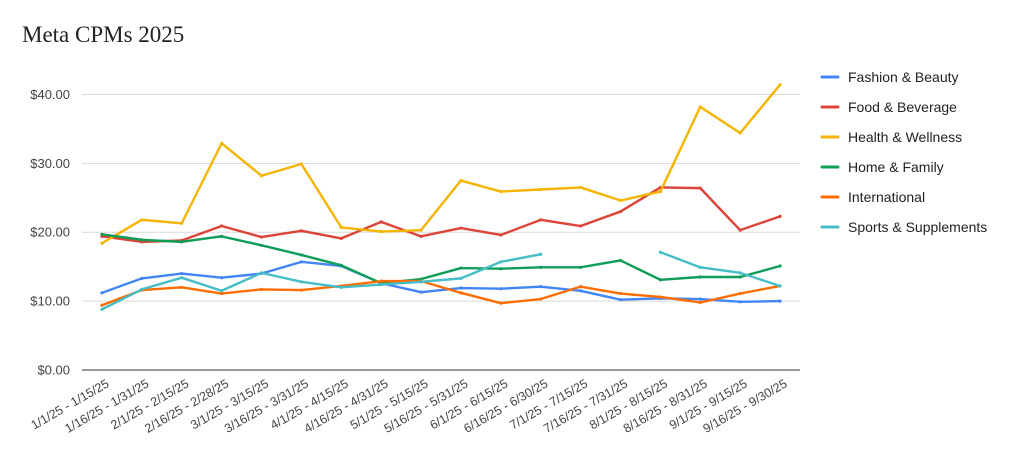 The height and width of the screenshot is (465, 1024). I want to click on y-tick-label: $10.00, so click(50, 301).